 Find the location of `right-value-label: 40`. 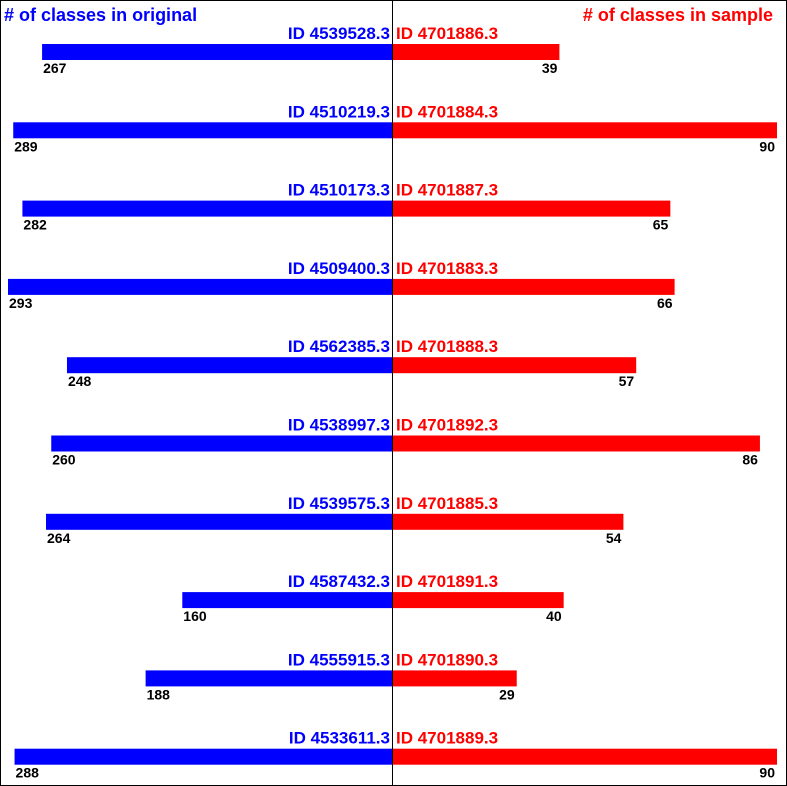

right-value-label: 40 is located at coordinates (554, 616).